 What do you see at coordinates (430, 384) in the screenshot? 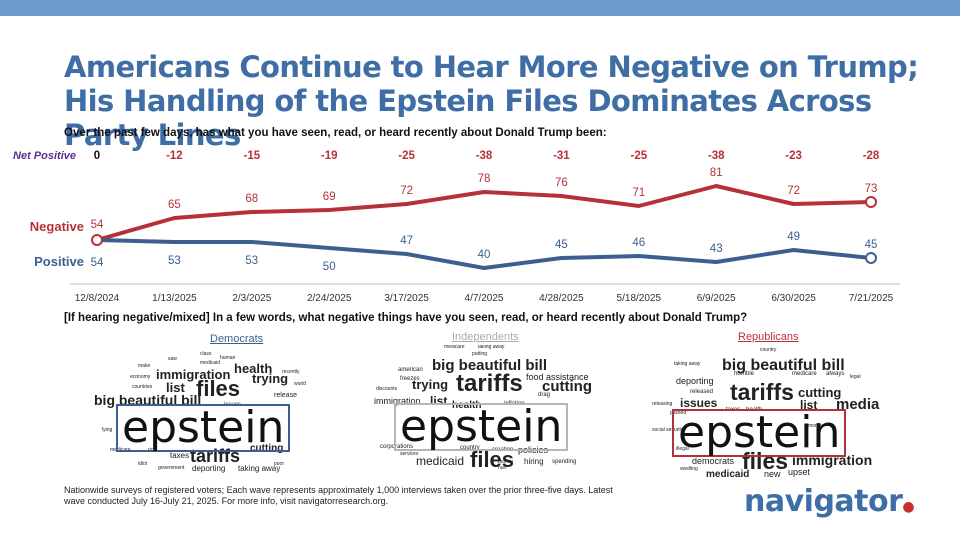
I see `independents-cloud-word: trying` at bounding box center [430, 384].